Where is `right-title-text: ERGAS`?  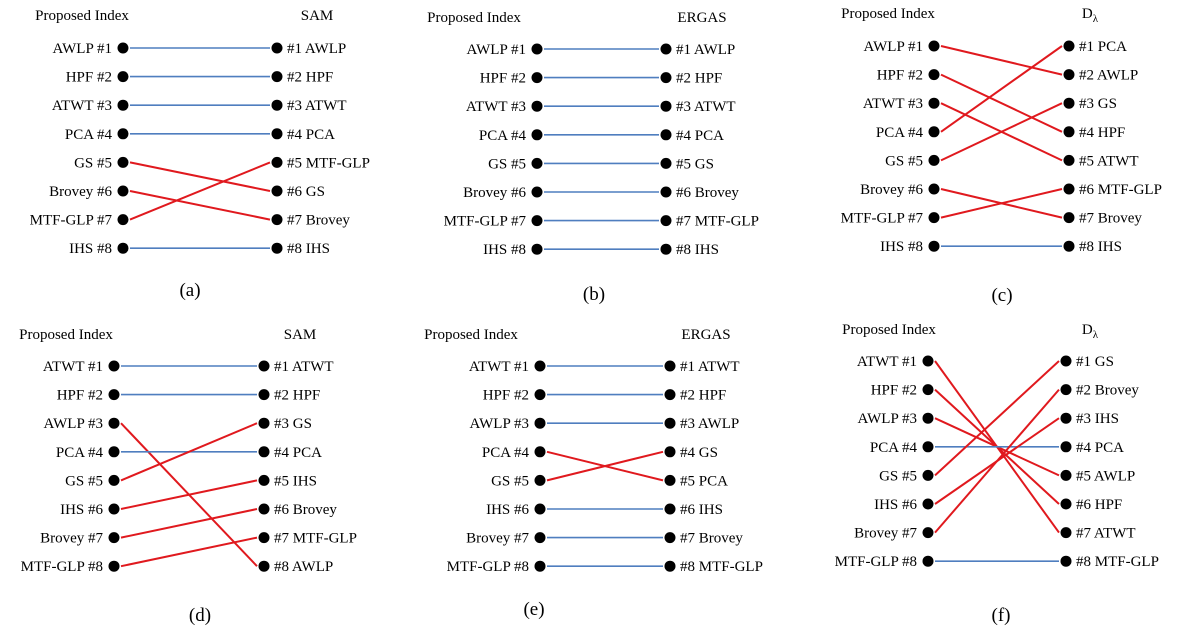
right-title-text: ERGAS is located at coordinates (701, 18).